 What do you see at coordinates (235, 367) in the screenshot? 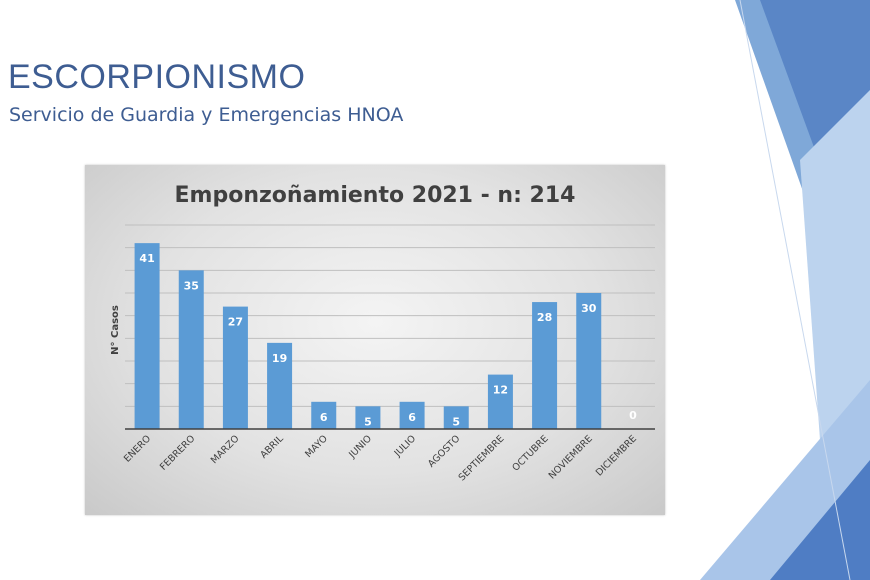
I see `bar-marzo` at bounding box center [235, 367].